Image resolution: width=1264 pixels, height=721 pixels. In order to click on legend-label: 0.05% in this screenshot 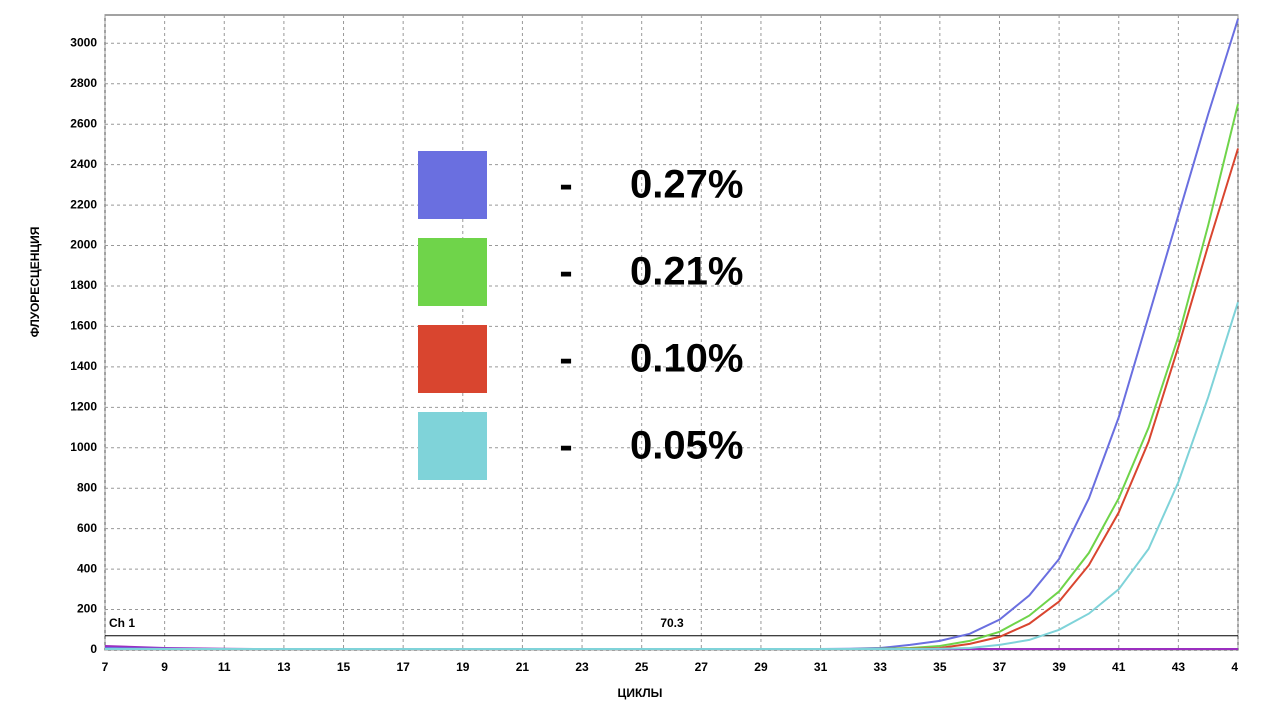, I will do `click(686, 446)`.